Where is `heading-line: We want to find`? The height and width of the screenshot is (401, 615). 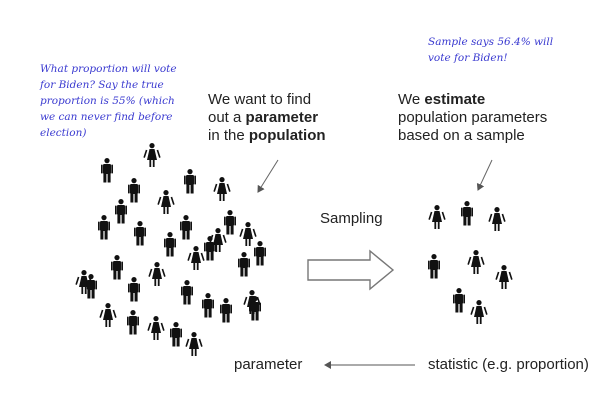 heading-line: We want to find is located at coordinates (260, 99).